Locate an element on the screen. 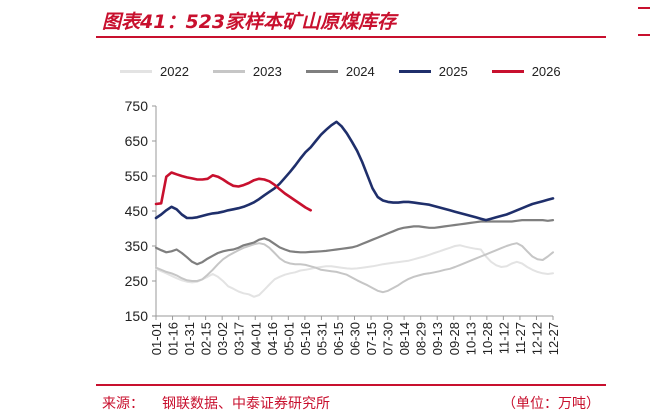  series-line-2025 is located at coordinates (354, 171).